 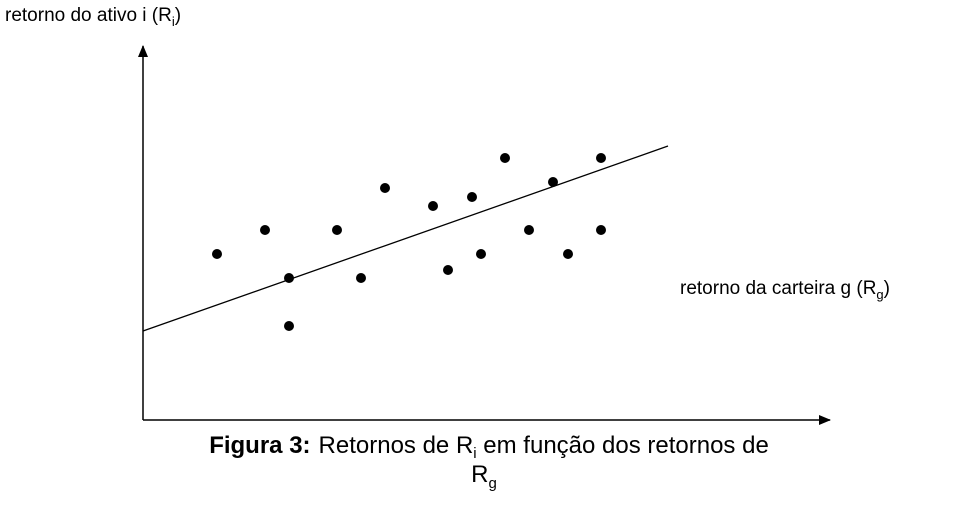 I want to click on text: retorno da carteira g (R, so click(x=778, y=288).